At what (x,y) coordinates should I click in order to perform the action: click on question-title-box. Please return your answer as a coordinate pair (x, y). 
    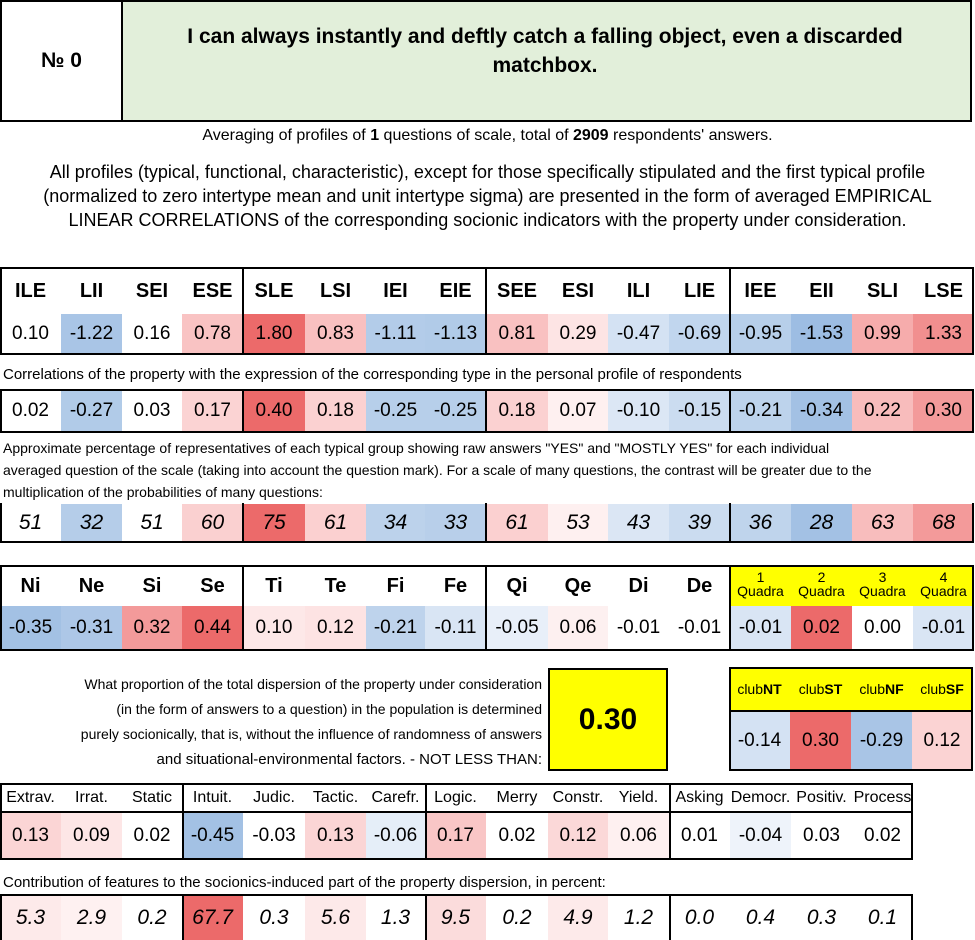
    Looking at the image, I should click on (546, 61).